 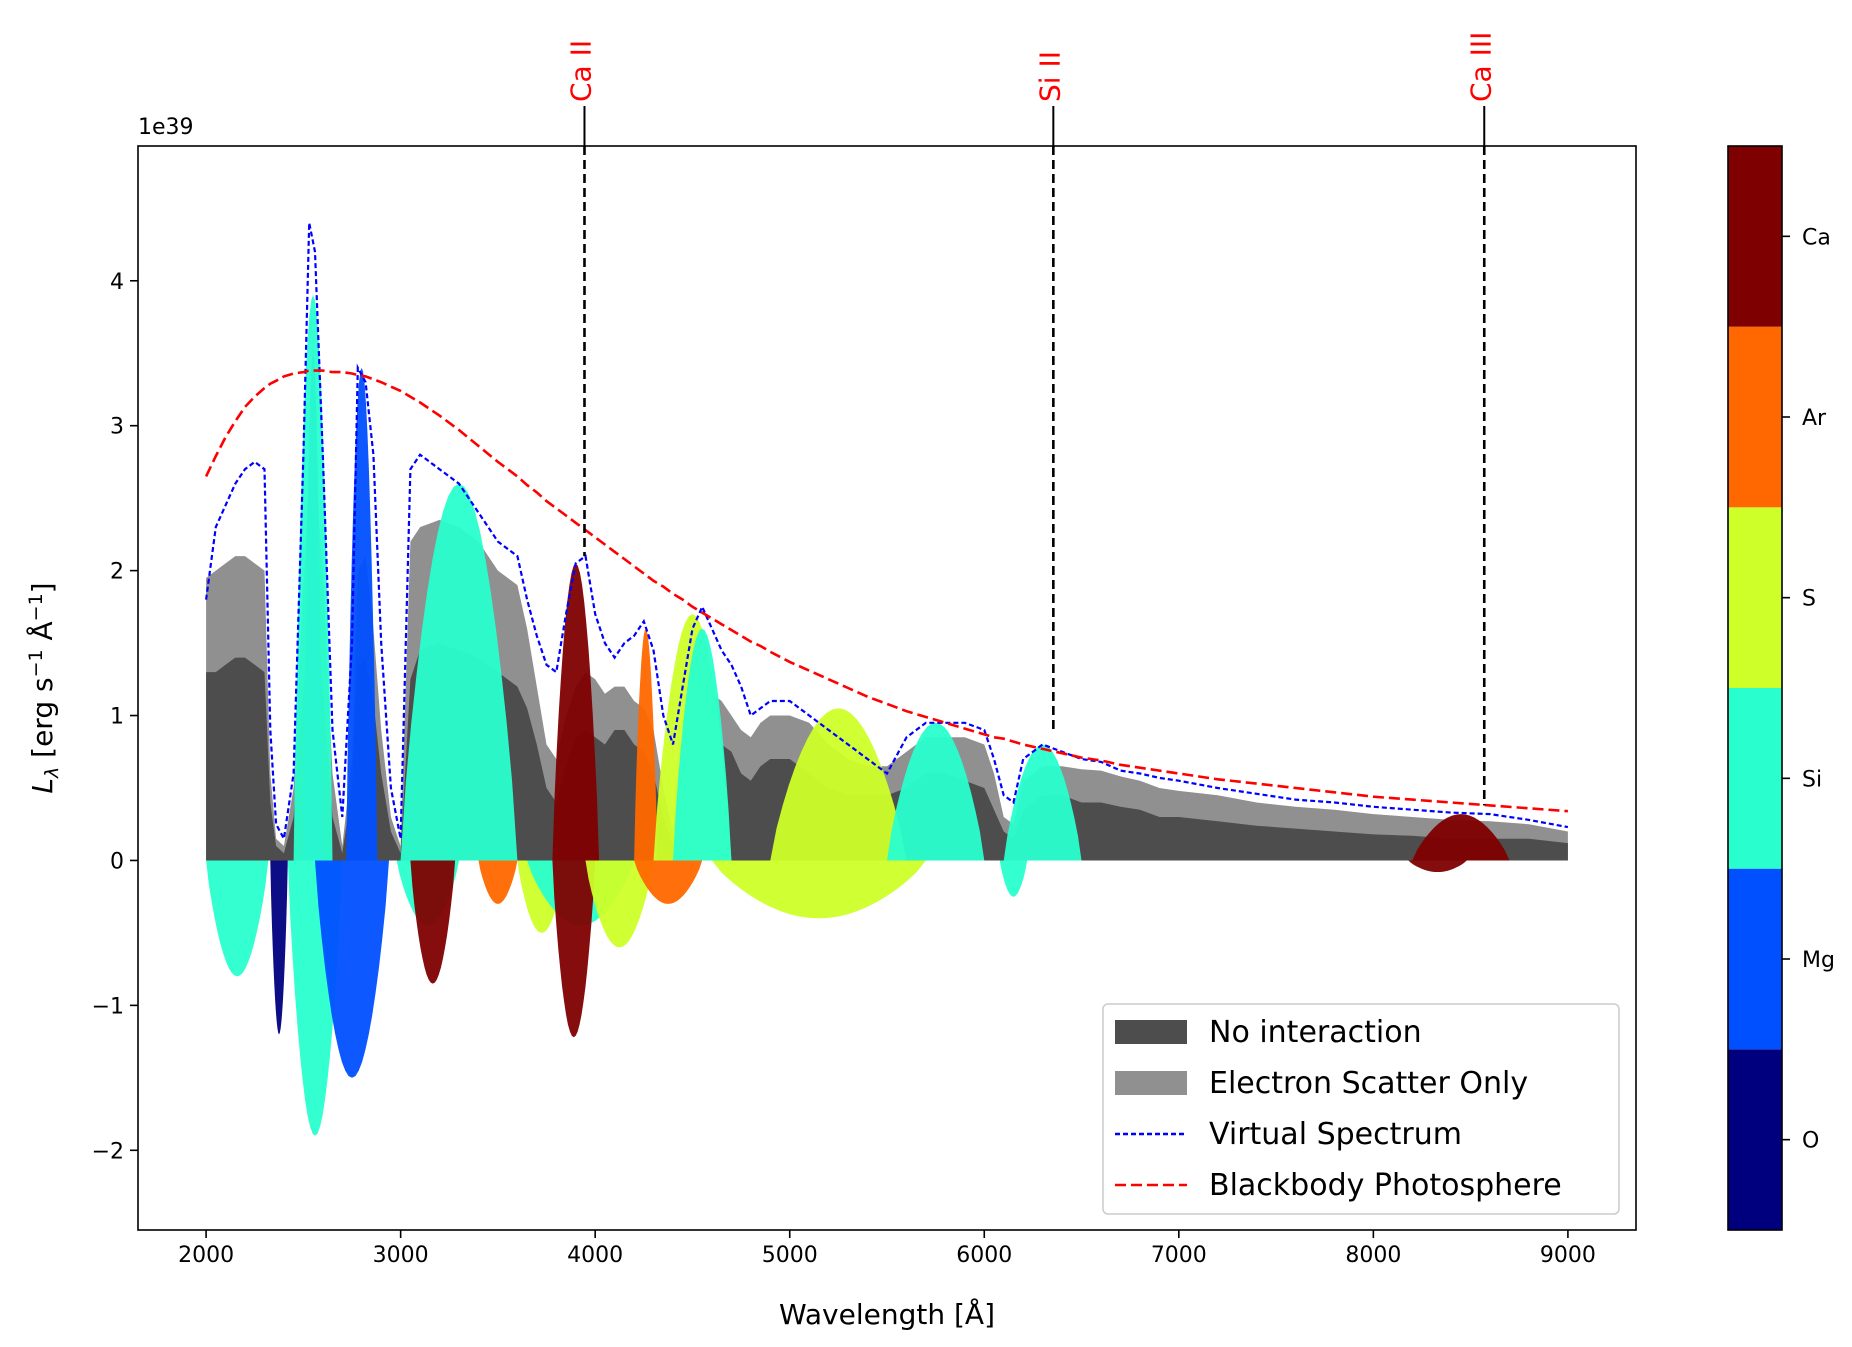 What do you see at coordinates (1755, 597) in the screenshot?
I see `colorbar-segment-s` at bounding box center [1755, 597].